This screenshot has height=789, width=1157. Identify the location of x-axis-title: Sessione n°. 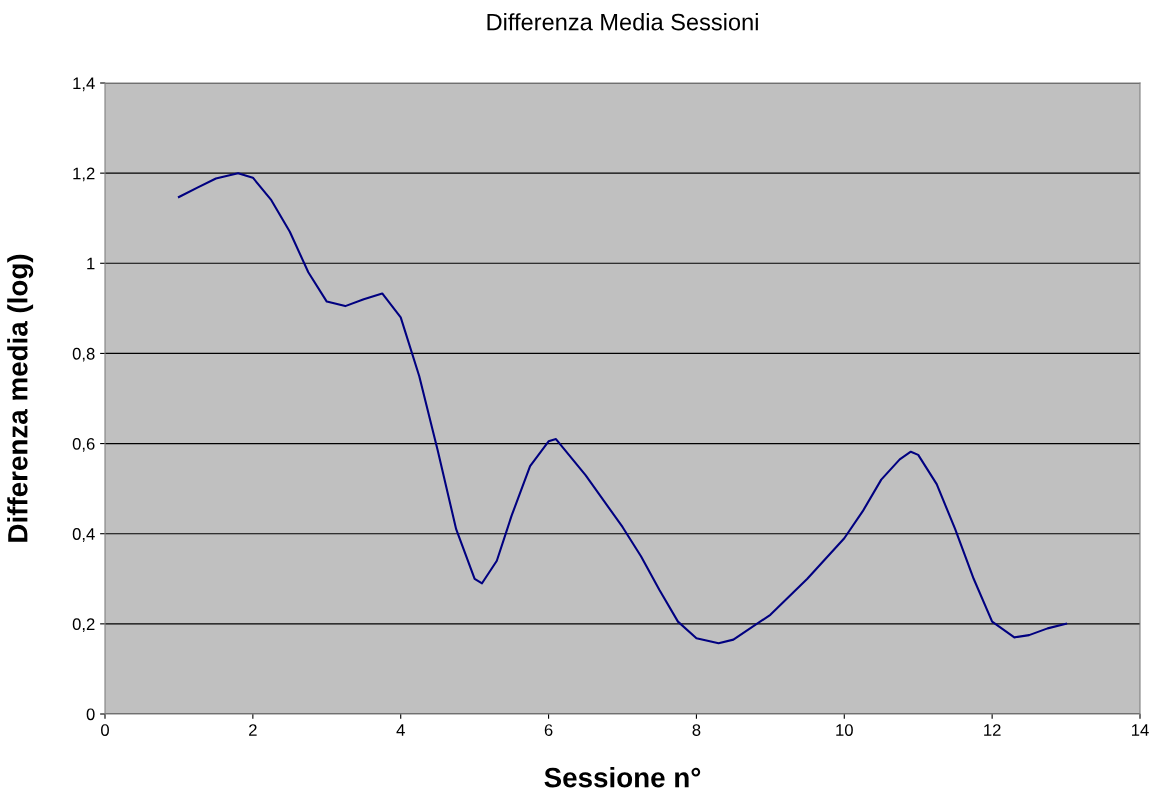
(622, 777).